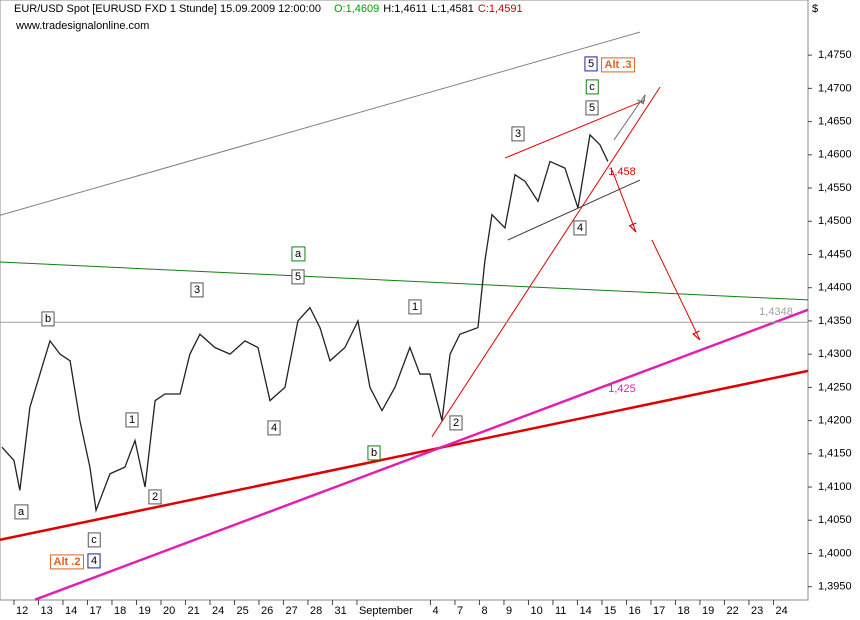 This screenshot has height=620, width=860. Describe the element at coordinates (316, 611) in the screenshot. I see `x-tick-label: 28` at that location.